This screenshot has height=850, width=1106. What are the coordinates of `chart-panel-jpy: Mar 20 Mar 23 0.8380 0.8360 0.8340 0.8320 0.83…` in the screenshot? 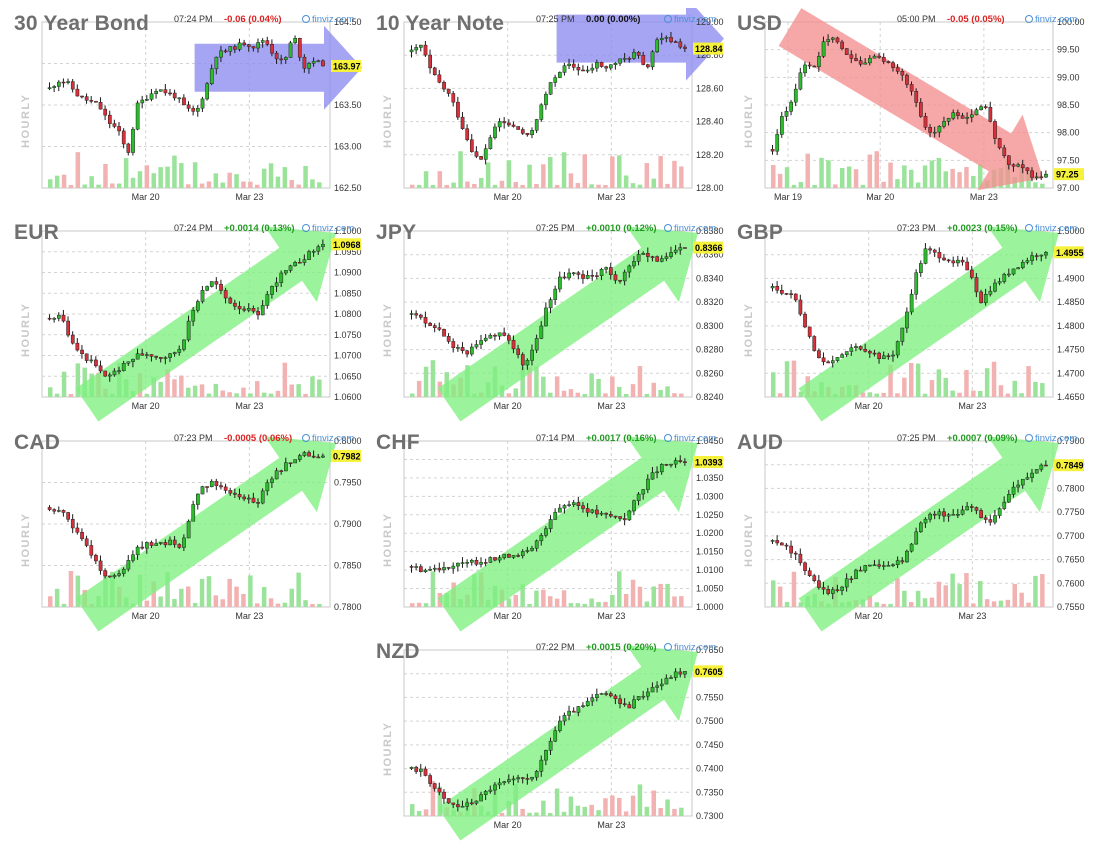 It's located at (551, 319).